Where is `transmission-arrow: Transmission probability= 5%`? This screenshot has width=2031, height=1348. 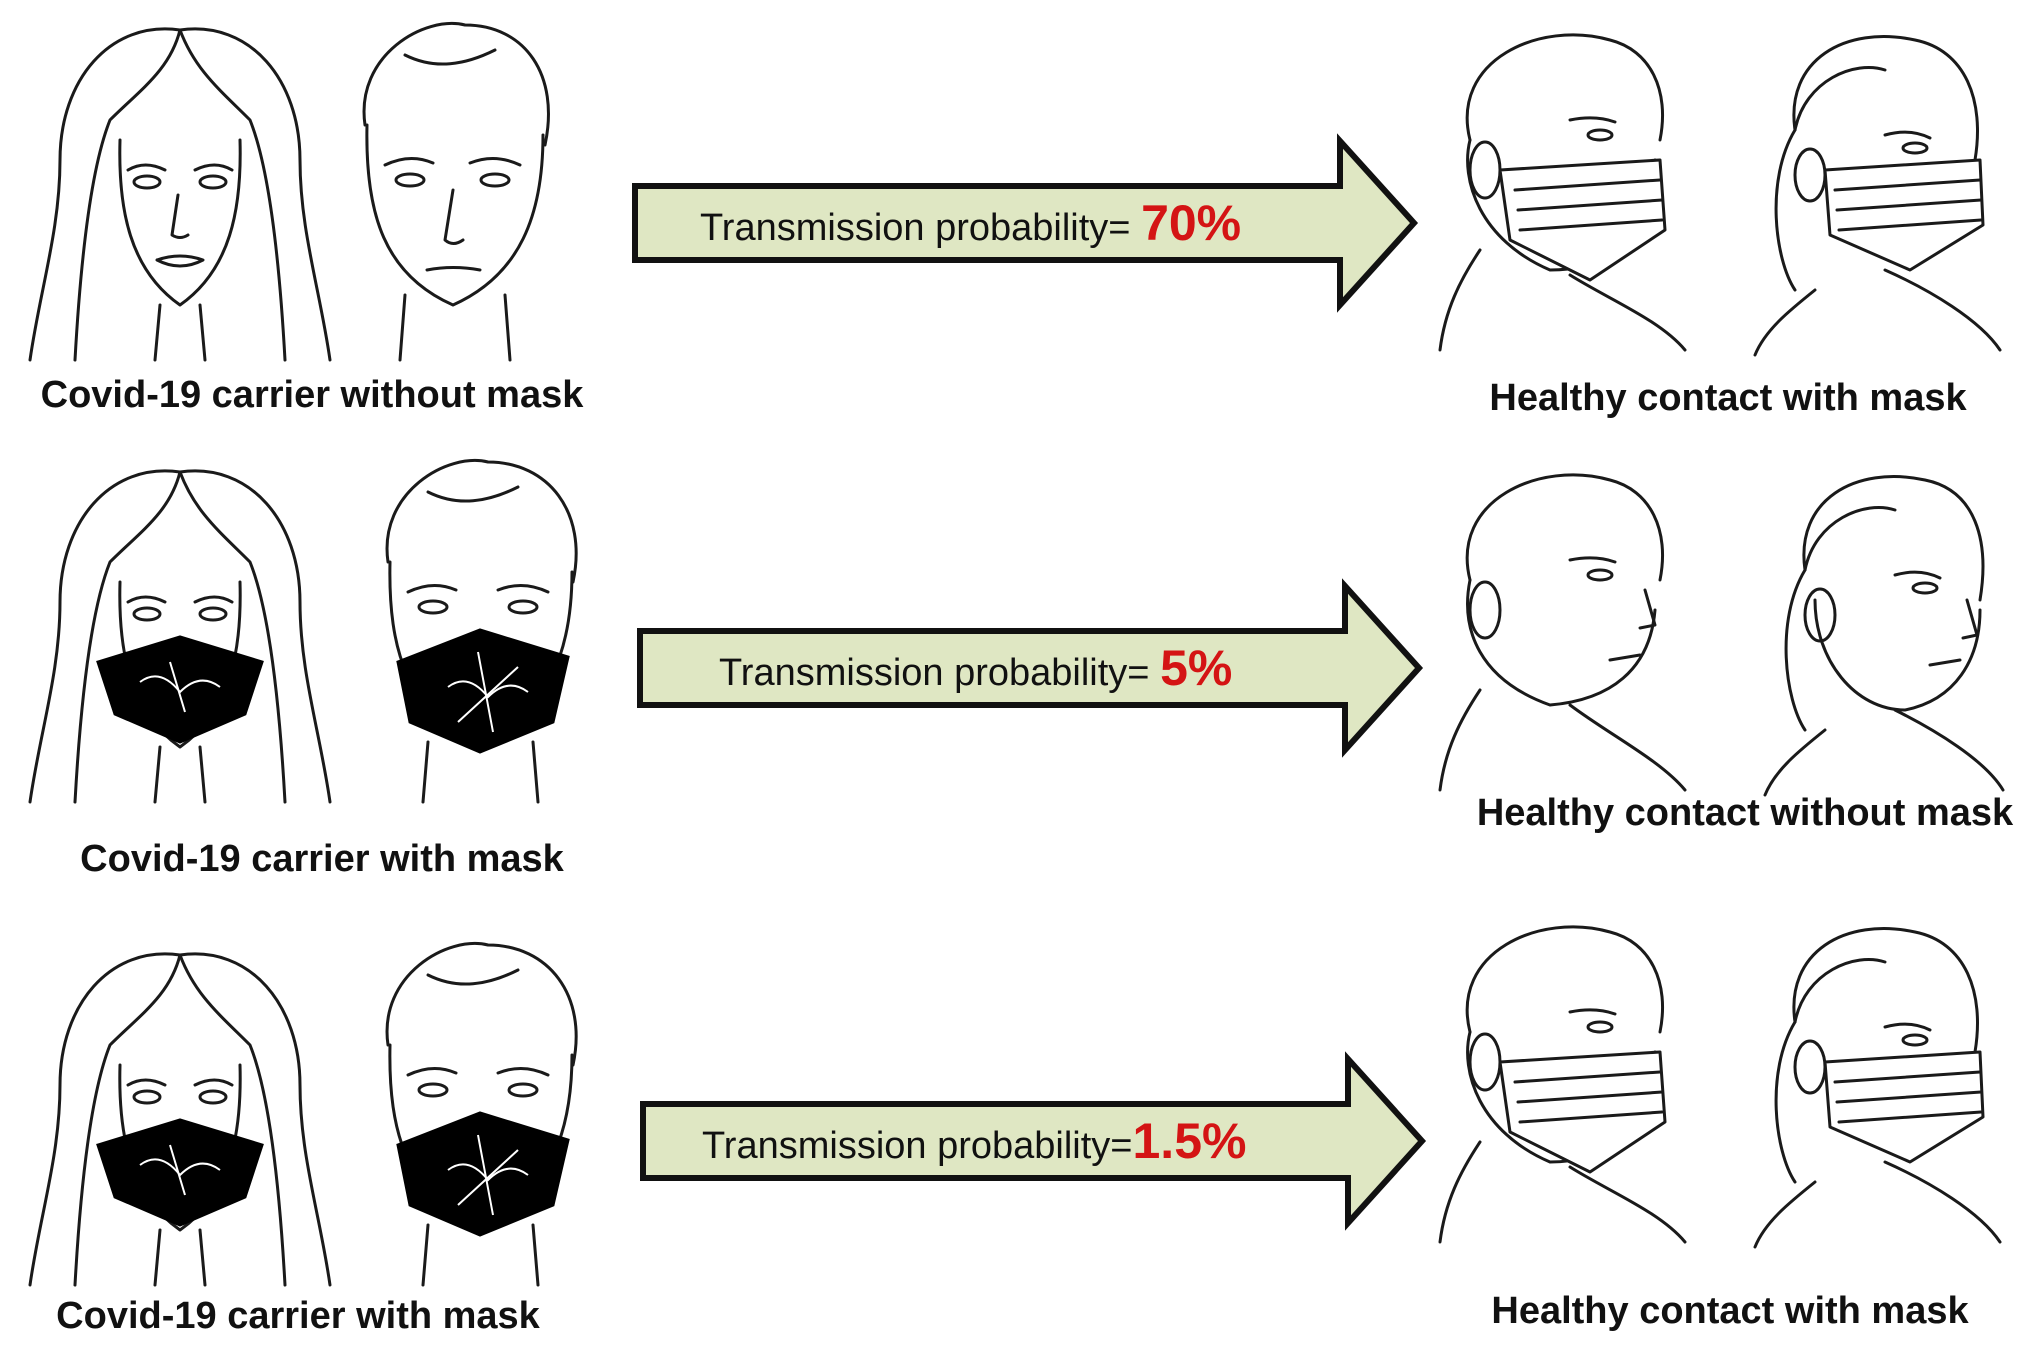
transmission-arrow: Transmission probability= 5% is located at coordinates (1032, 668).